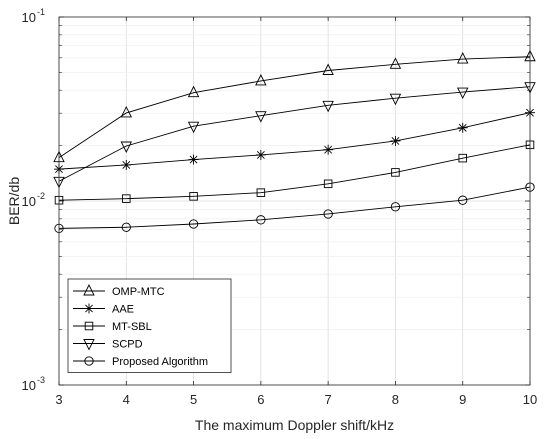 The width and height of the screenshot is (550, 439). I want to click on legend-label: AAE, so click(123, 310).